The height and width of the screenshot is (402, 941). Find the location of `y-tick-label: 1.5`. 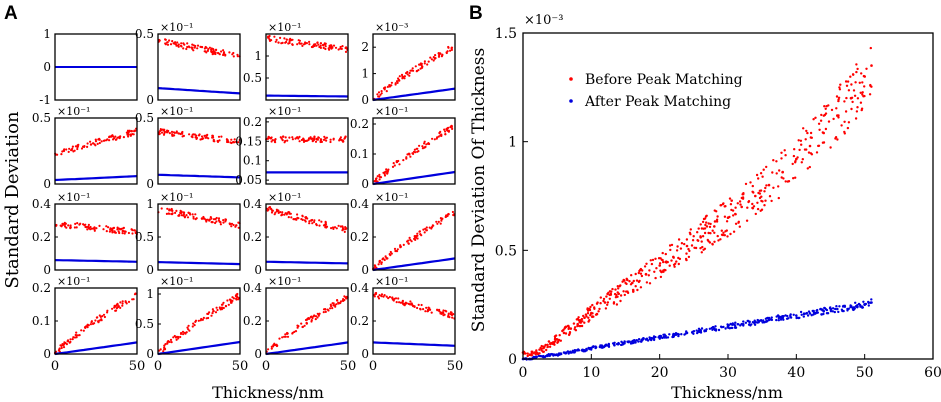

y-tick-label: 1.5 is located at coordinates (506, 34).